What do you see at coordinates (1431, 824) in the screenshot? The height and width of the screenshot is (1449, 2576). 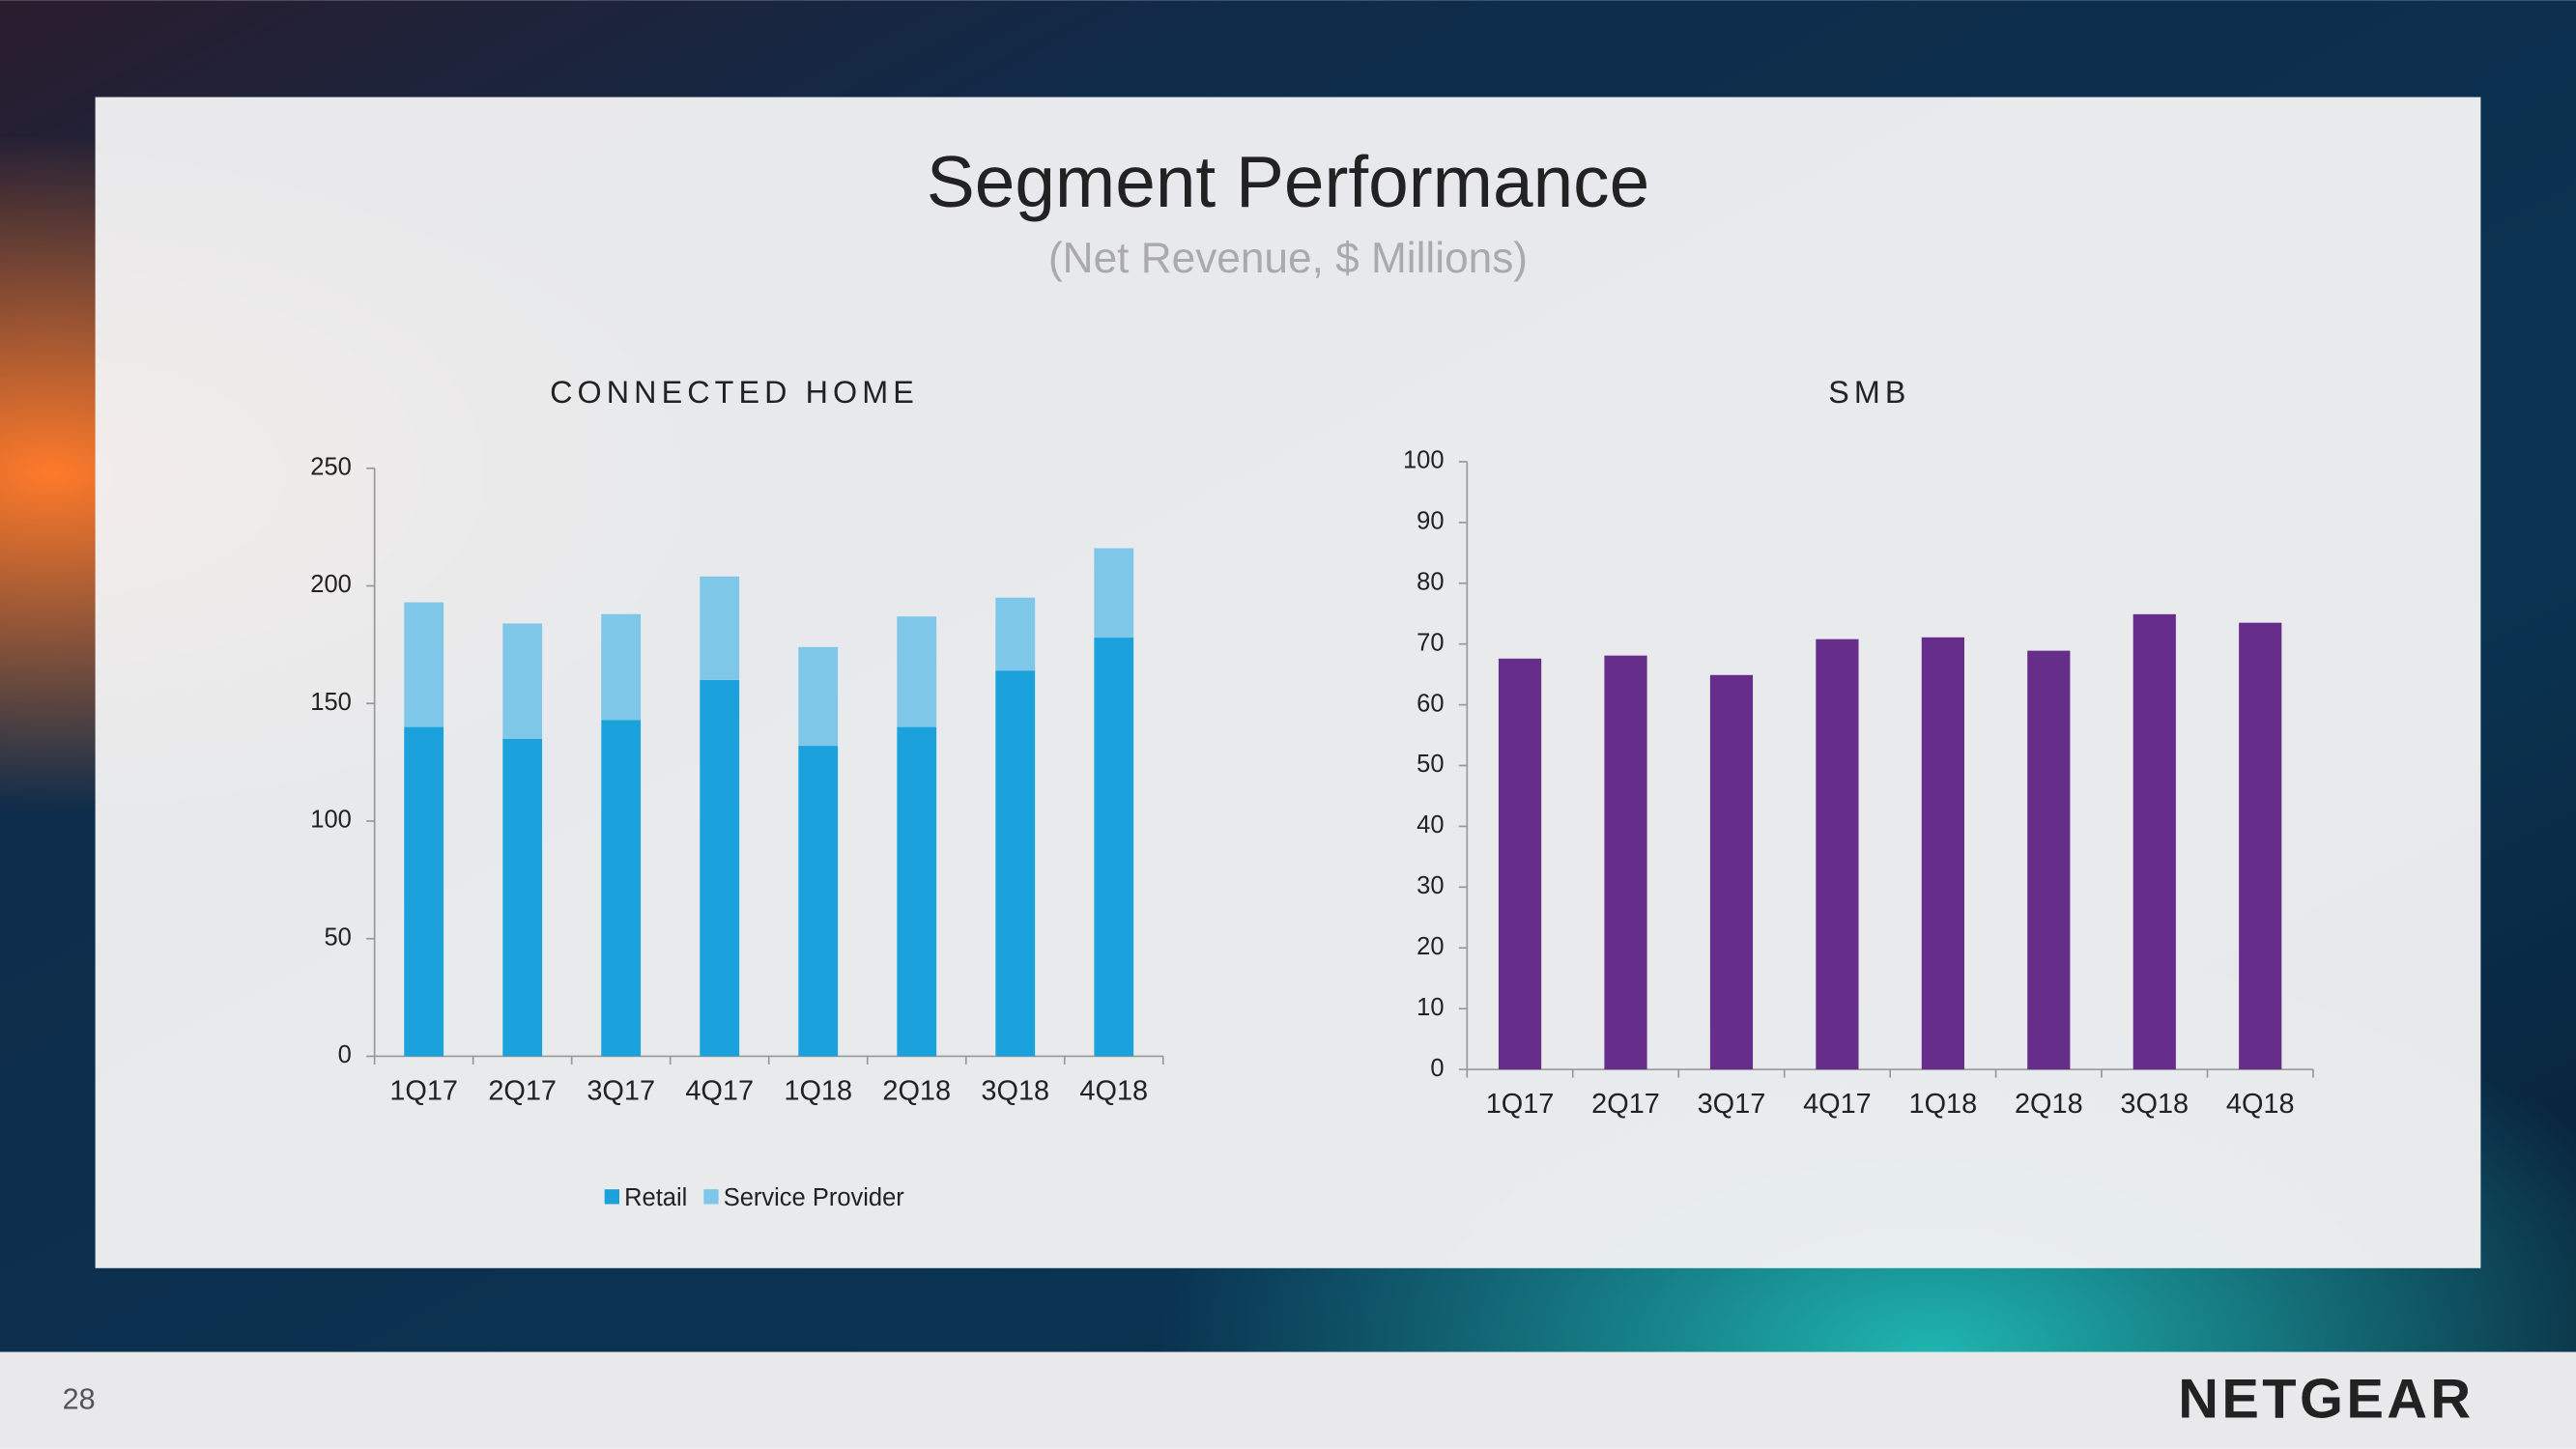 I see `y-tick-label: 40` at bounding box center [1431, 824].